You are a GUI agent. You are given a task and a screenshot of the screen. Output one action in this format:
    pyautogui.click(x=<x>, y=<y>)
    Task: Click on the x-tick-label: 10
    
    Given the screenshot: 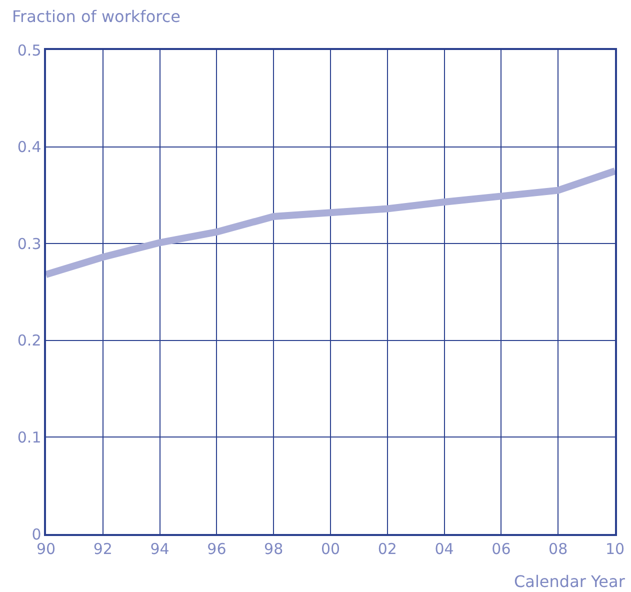 What is the action you would take?
    pyautogui.click(x=615, y=549)
    